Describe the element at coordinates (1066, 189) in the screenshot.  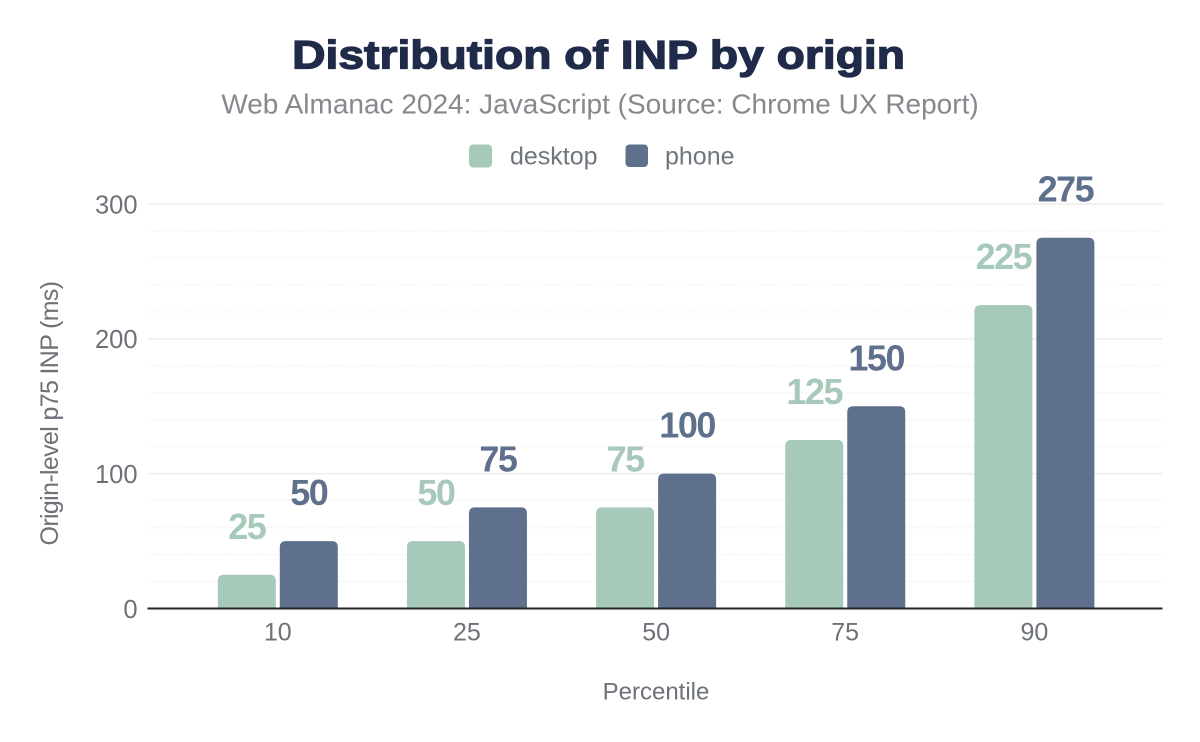
I see `svg-text: 275` at that location.